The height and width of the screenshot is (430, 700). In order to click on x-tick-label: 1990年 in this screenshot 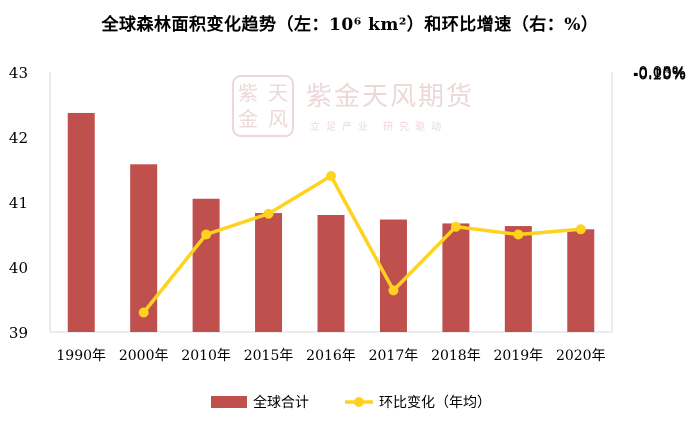, I will do `click(81, 356)`.